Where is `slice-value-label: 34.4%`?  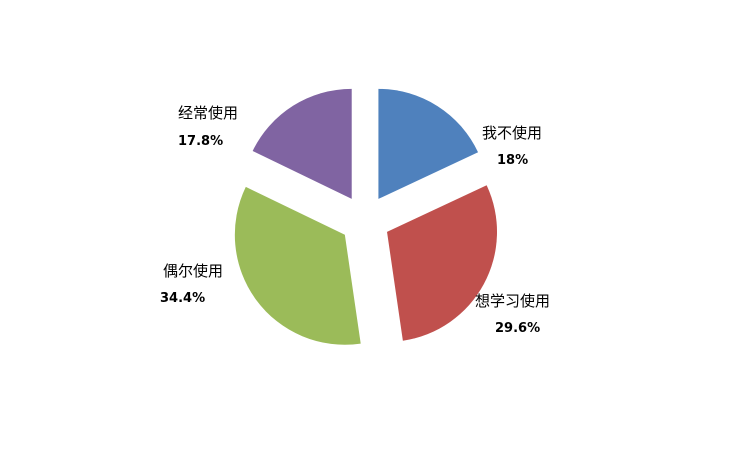
slice-value-label: 34.4% is located at coordinates (182, 298).